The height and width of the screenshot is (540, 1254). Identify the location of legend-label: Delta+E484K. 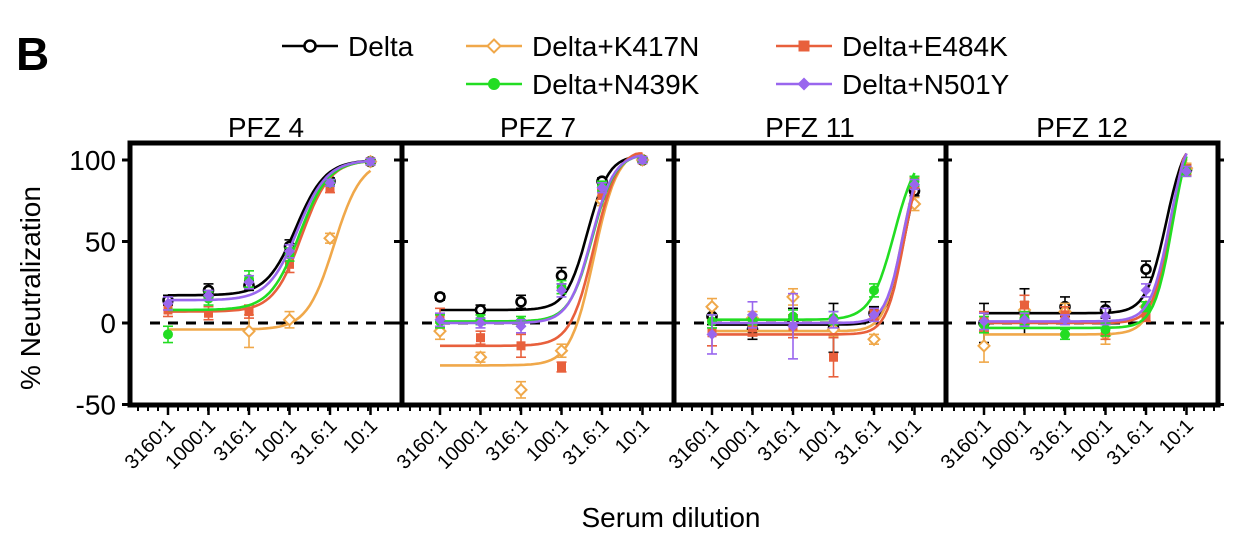
(925, 46).